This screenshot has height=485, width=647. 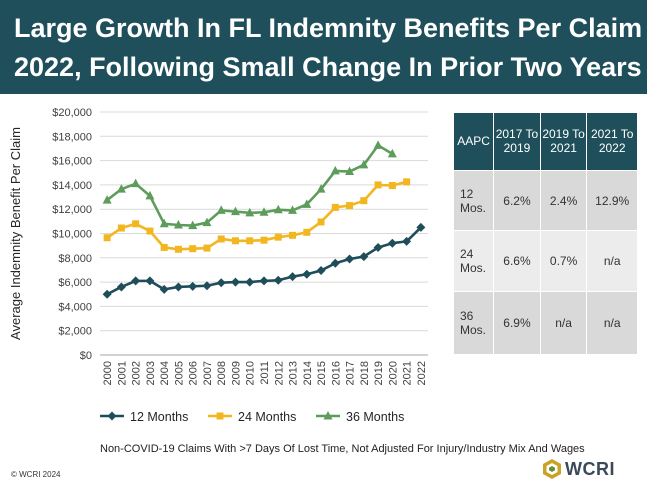 I want to click on y-tick-label: $18,000, so click(x=72, y=137).